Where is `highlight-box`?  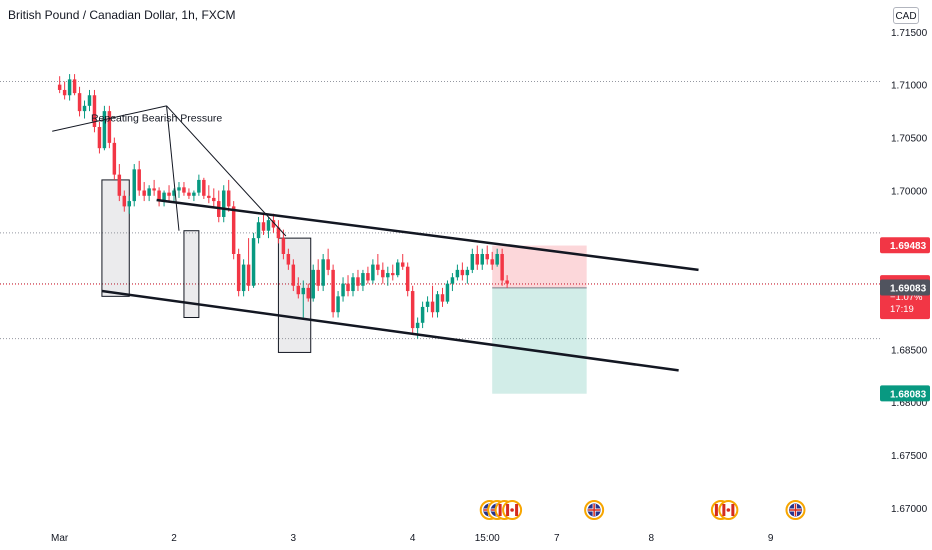
highlight-box is located at coordinates (191, 274).